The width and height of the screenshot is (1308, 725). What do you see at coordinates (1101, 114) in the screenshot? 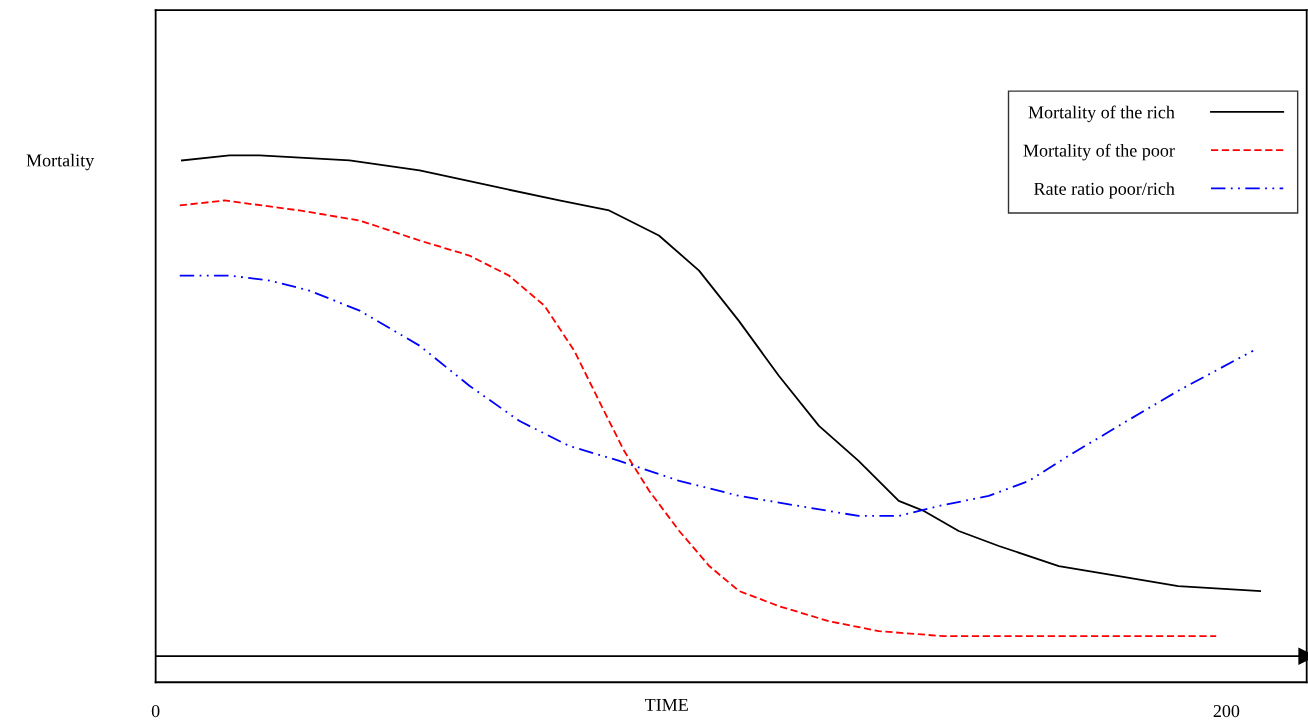
I see `legend-label: Mortality of the rich` at bounding box center [1101, 114].